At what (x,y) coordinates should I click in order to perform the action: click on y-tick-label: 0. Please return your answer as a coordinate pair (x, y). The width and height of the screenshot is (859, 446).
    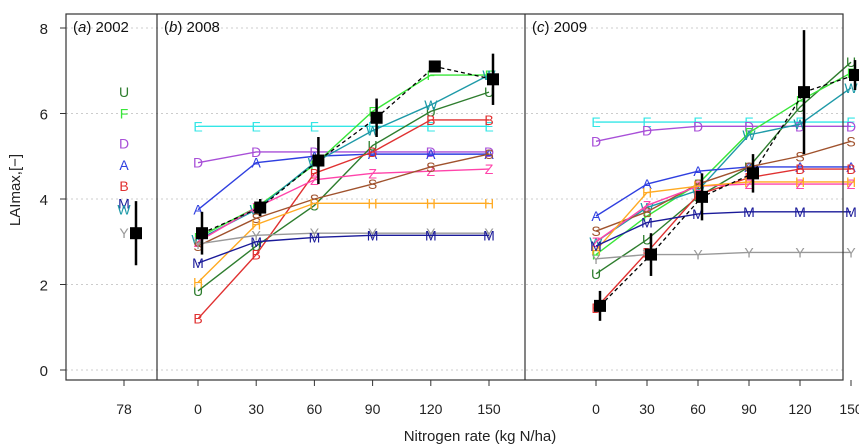
    Looking at the image, I should click on (44, 371).